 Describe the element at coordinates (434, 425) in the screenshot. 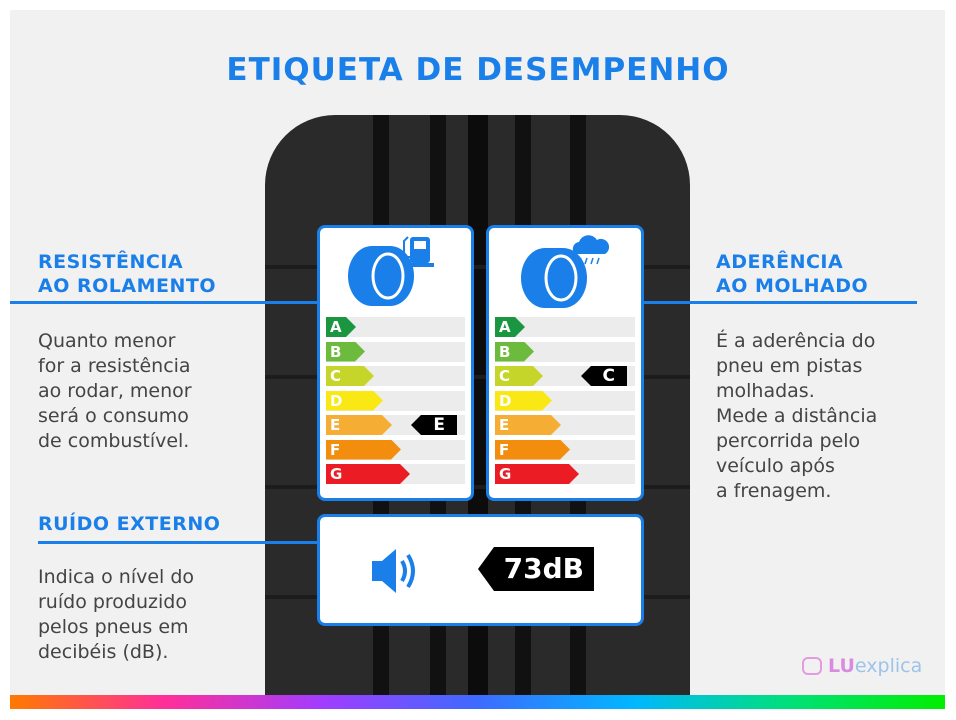

I see `rating-marker: E` at that location.